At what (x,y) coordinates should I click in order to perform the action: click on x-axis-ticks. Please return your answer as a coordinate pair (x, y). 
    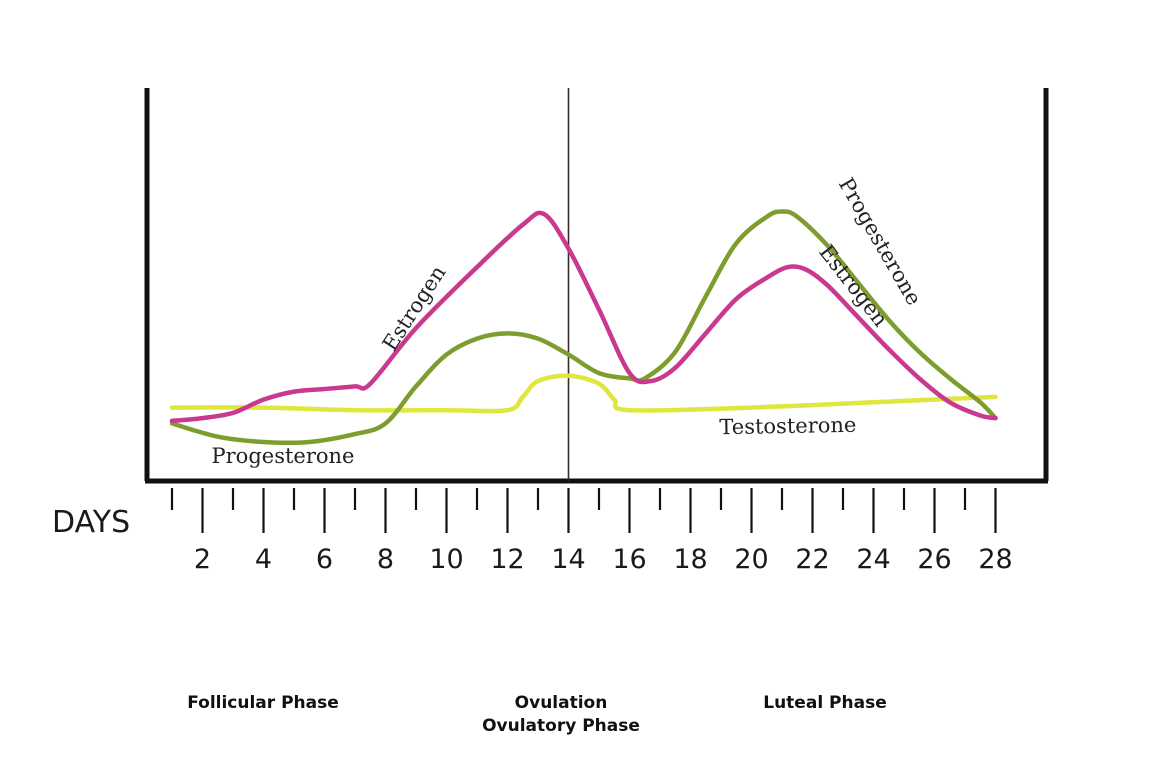
    Looking at the image, I should click on (583, 510).